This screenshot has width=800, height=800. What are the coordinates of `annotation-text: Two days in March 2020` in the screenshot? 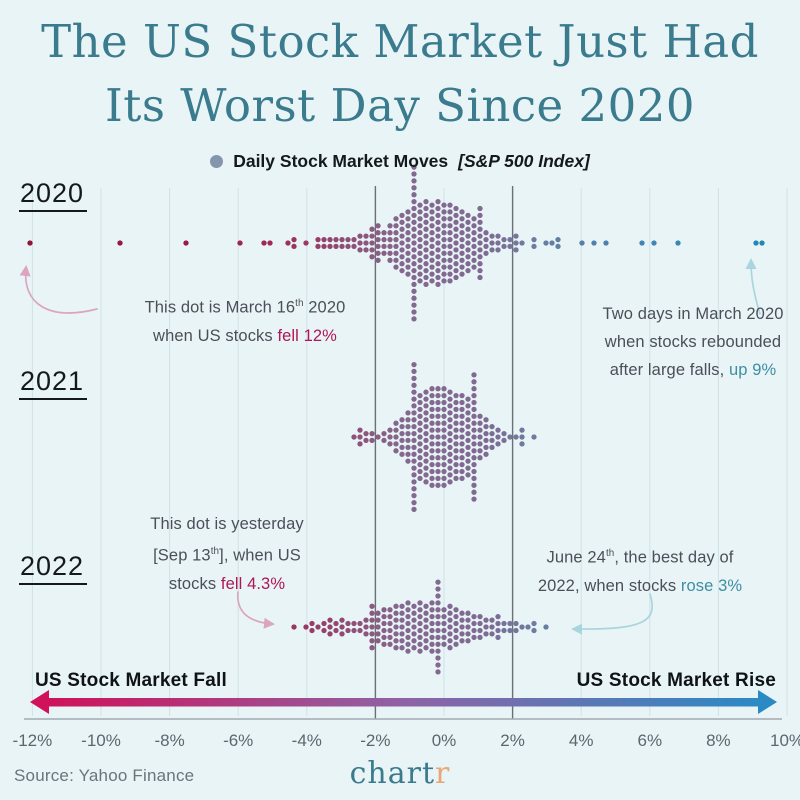 It's located at (693, 314).